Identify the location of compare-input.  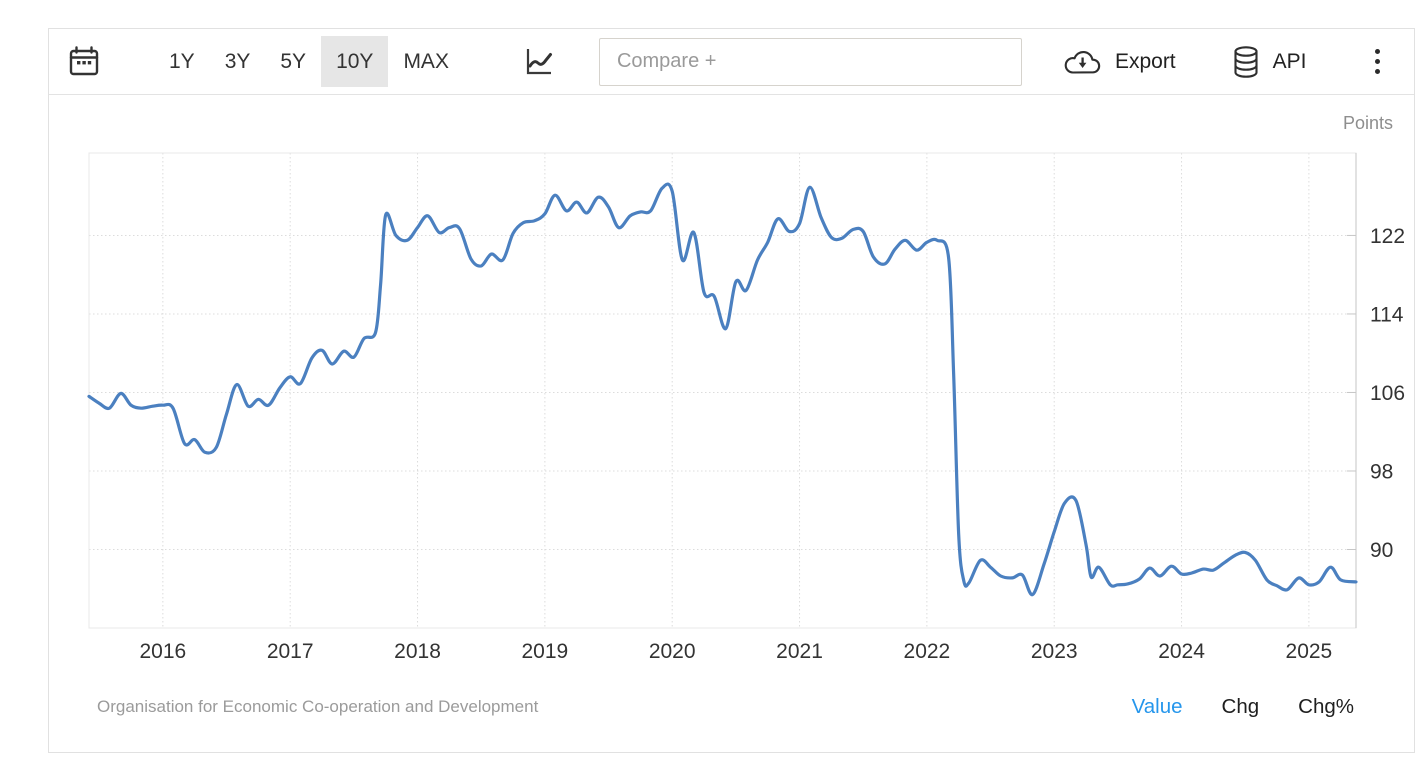
(810, 61).